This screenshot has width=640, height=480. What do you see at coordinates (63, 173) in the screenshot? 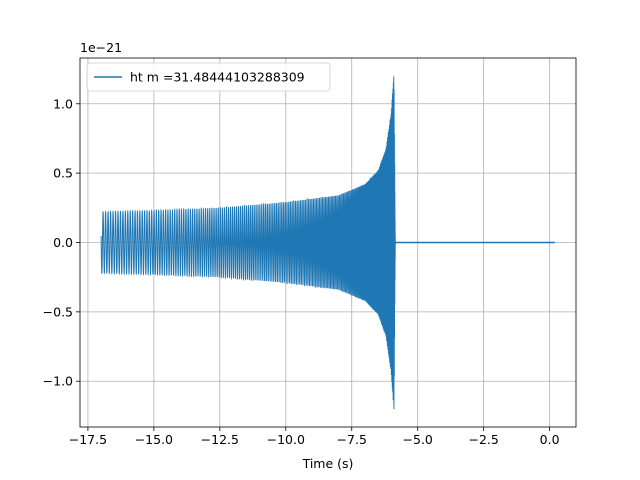
I see `y-tick-label: 0.5` at bounding box center [63, 173].